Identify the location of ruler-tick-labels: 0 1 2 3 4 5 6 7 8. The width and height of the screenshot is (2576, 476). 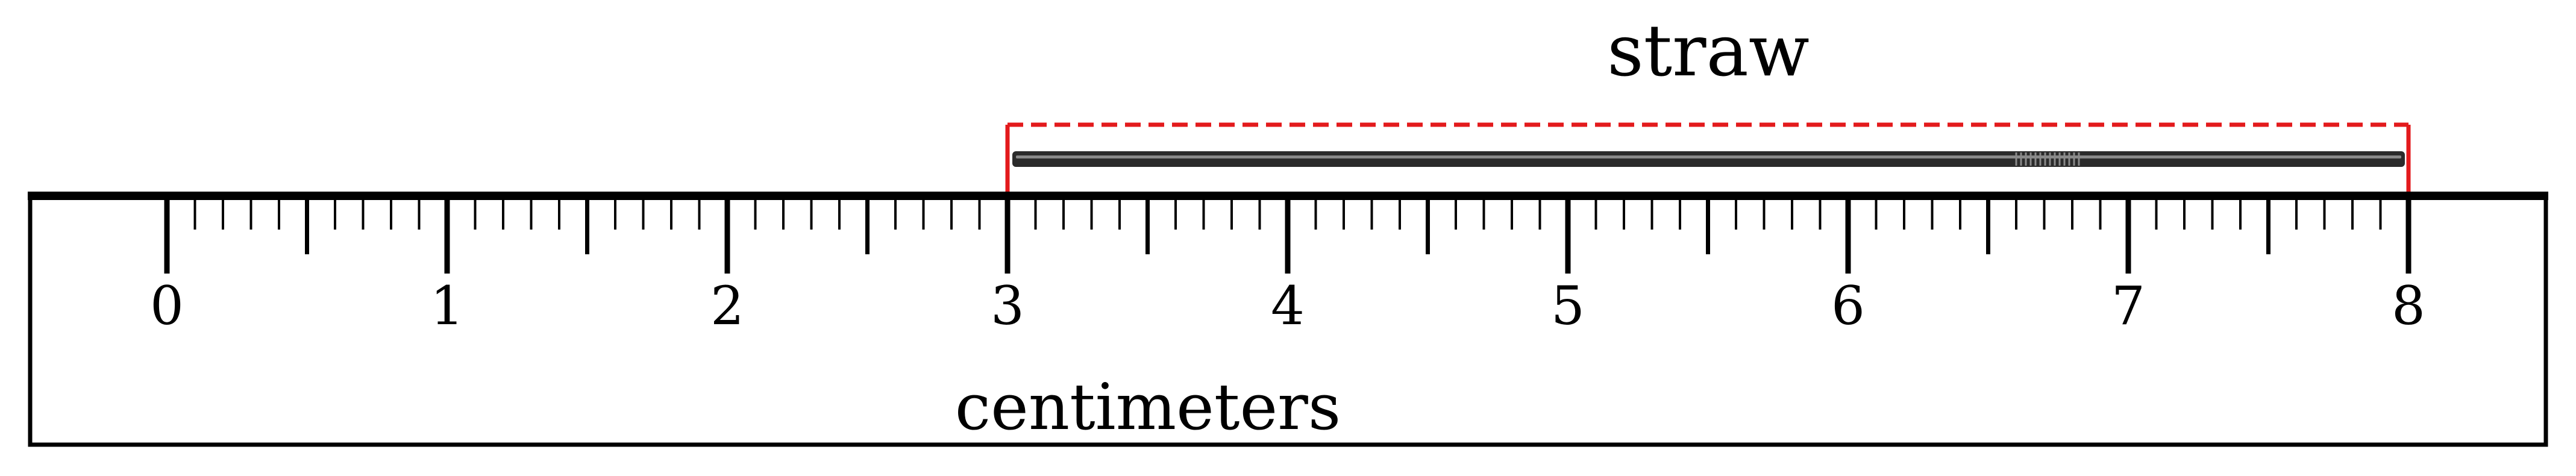
(1287, 306).